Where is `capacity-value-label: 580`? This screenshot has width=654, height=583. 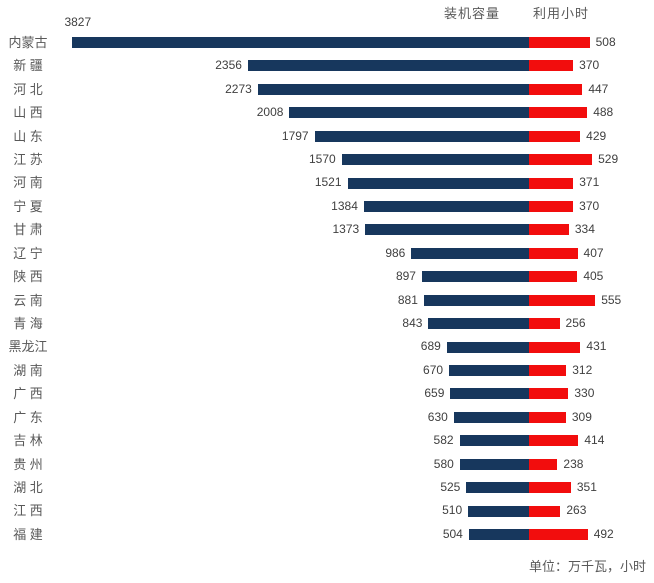 capacity-value-label: 580 is located at coordinates (443, 463).